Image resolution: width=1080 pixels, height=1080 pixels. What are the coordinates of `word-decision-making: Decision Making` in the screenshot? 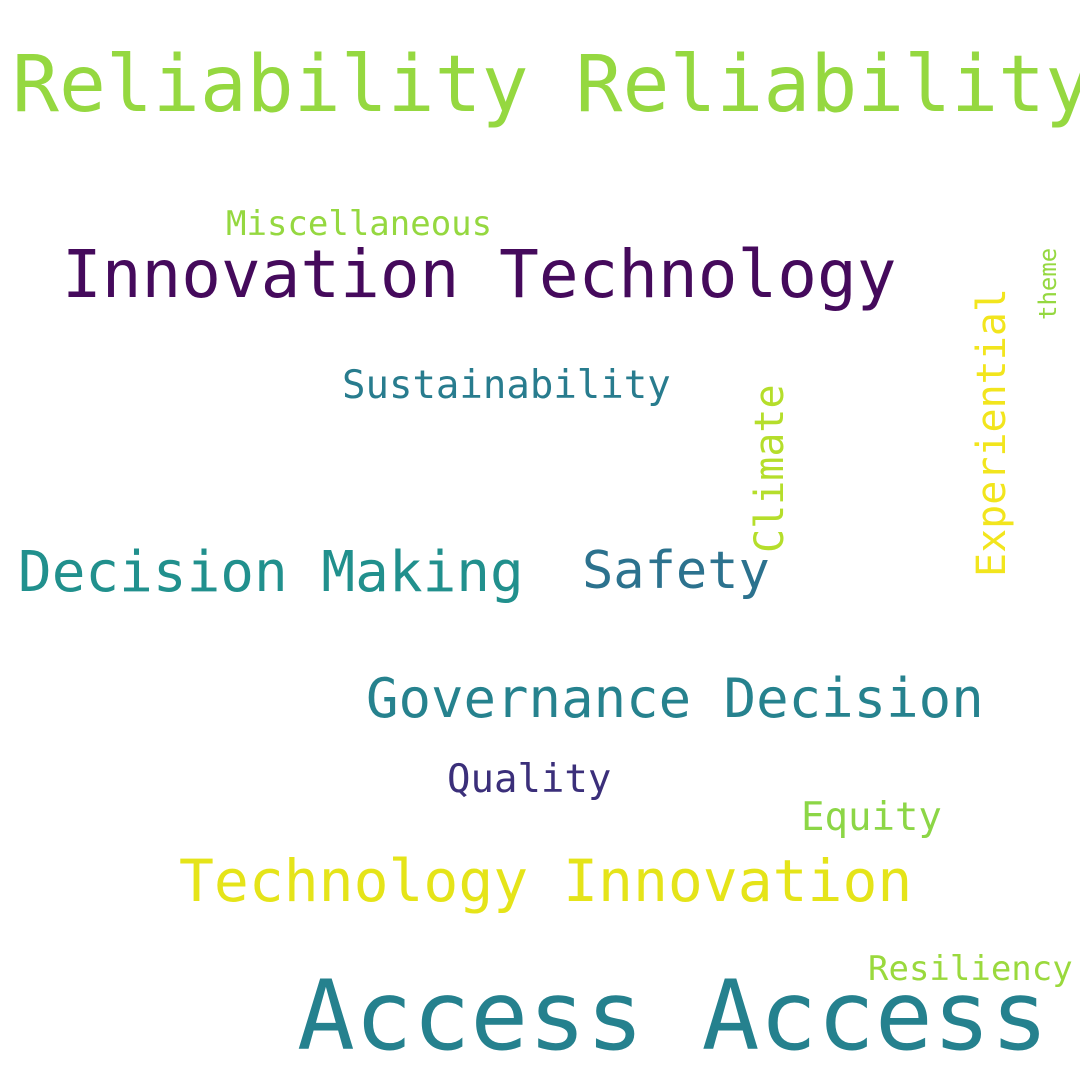 It's located at (271, 572).